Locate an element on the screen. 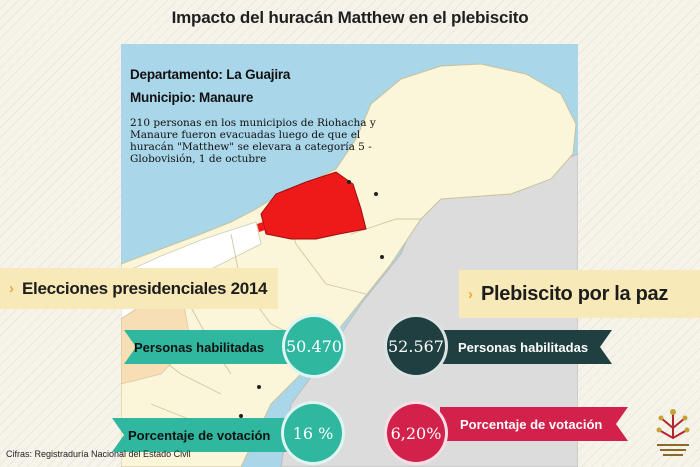 The image size is (700, 467). ribbon-plebiscito-votacion: Porcentaje de votación is located at coordinates (534, 424).